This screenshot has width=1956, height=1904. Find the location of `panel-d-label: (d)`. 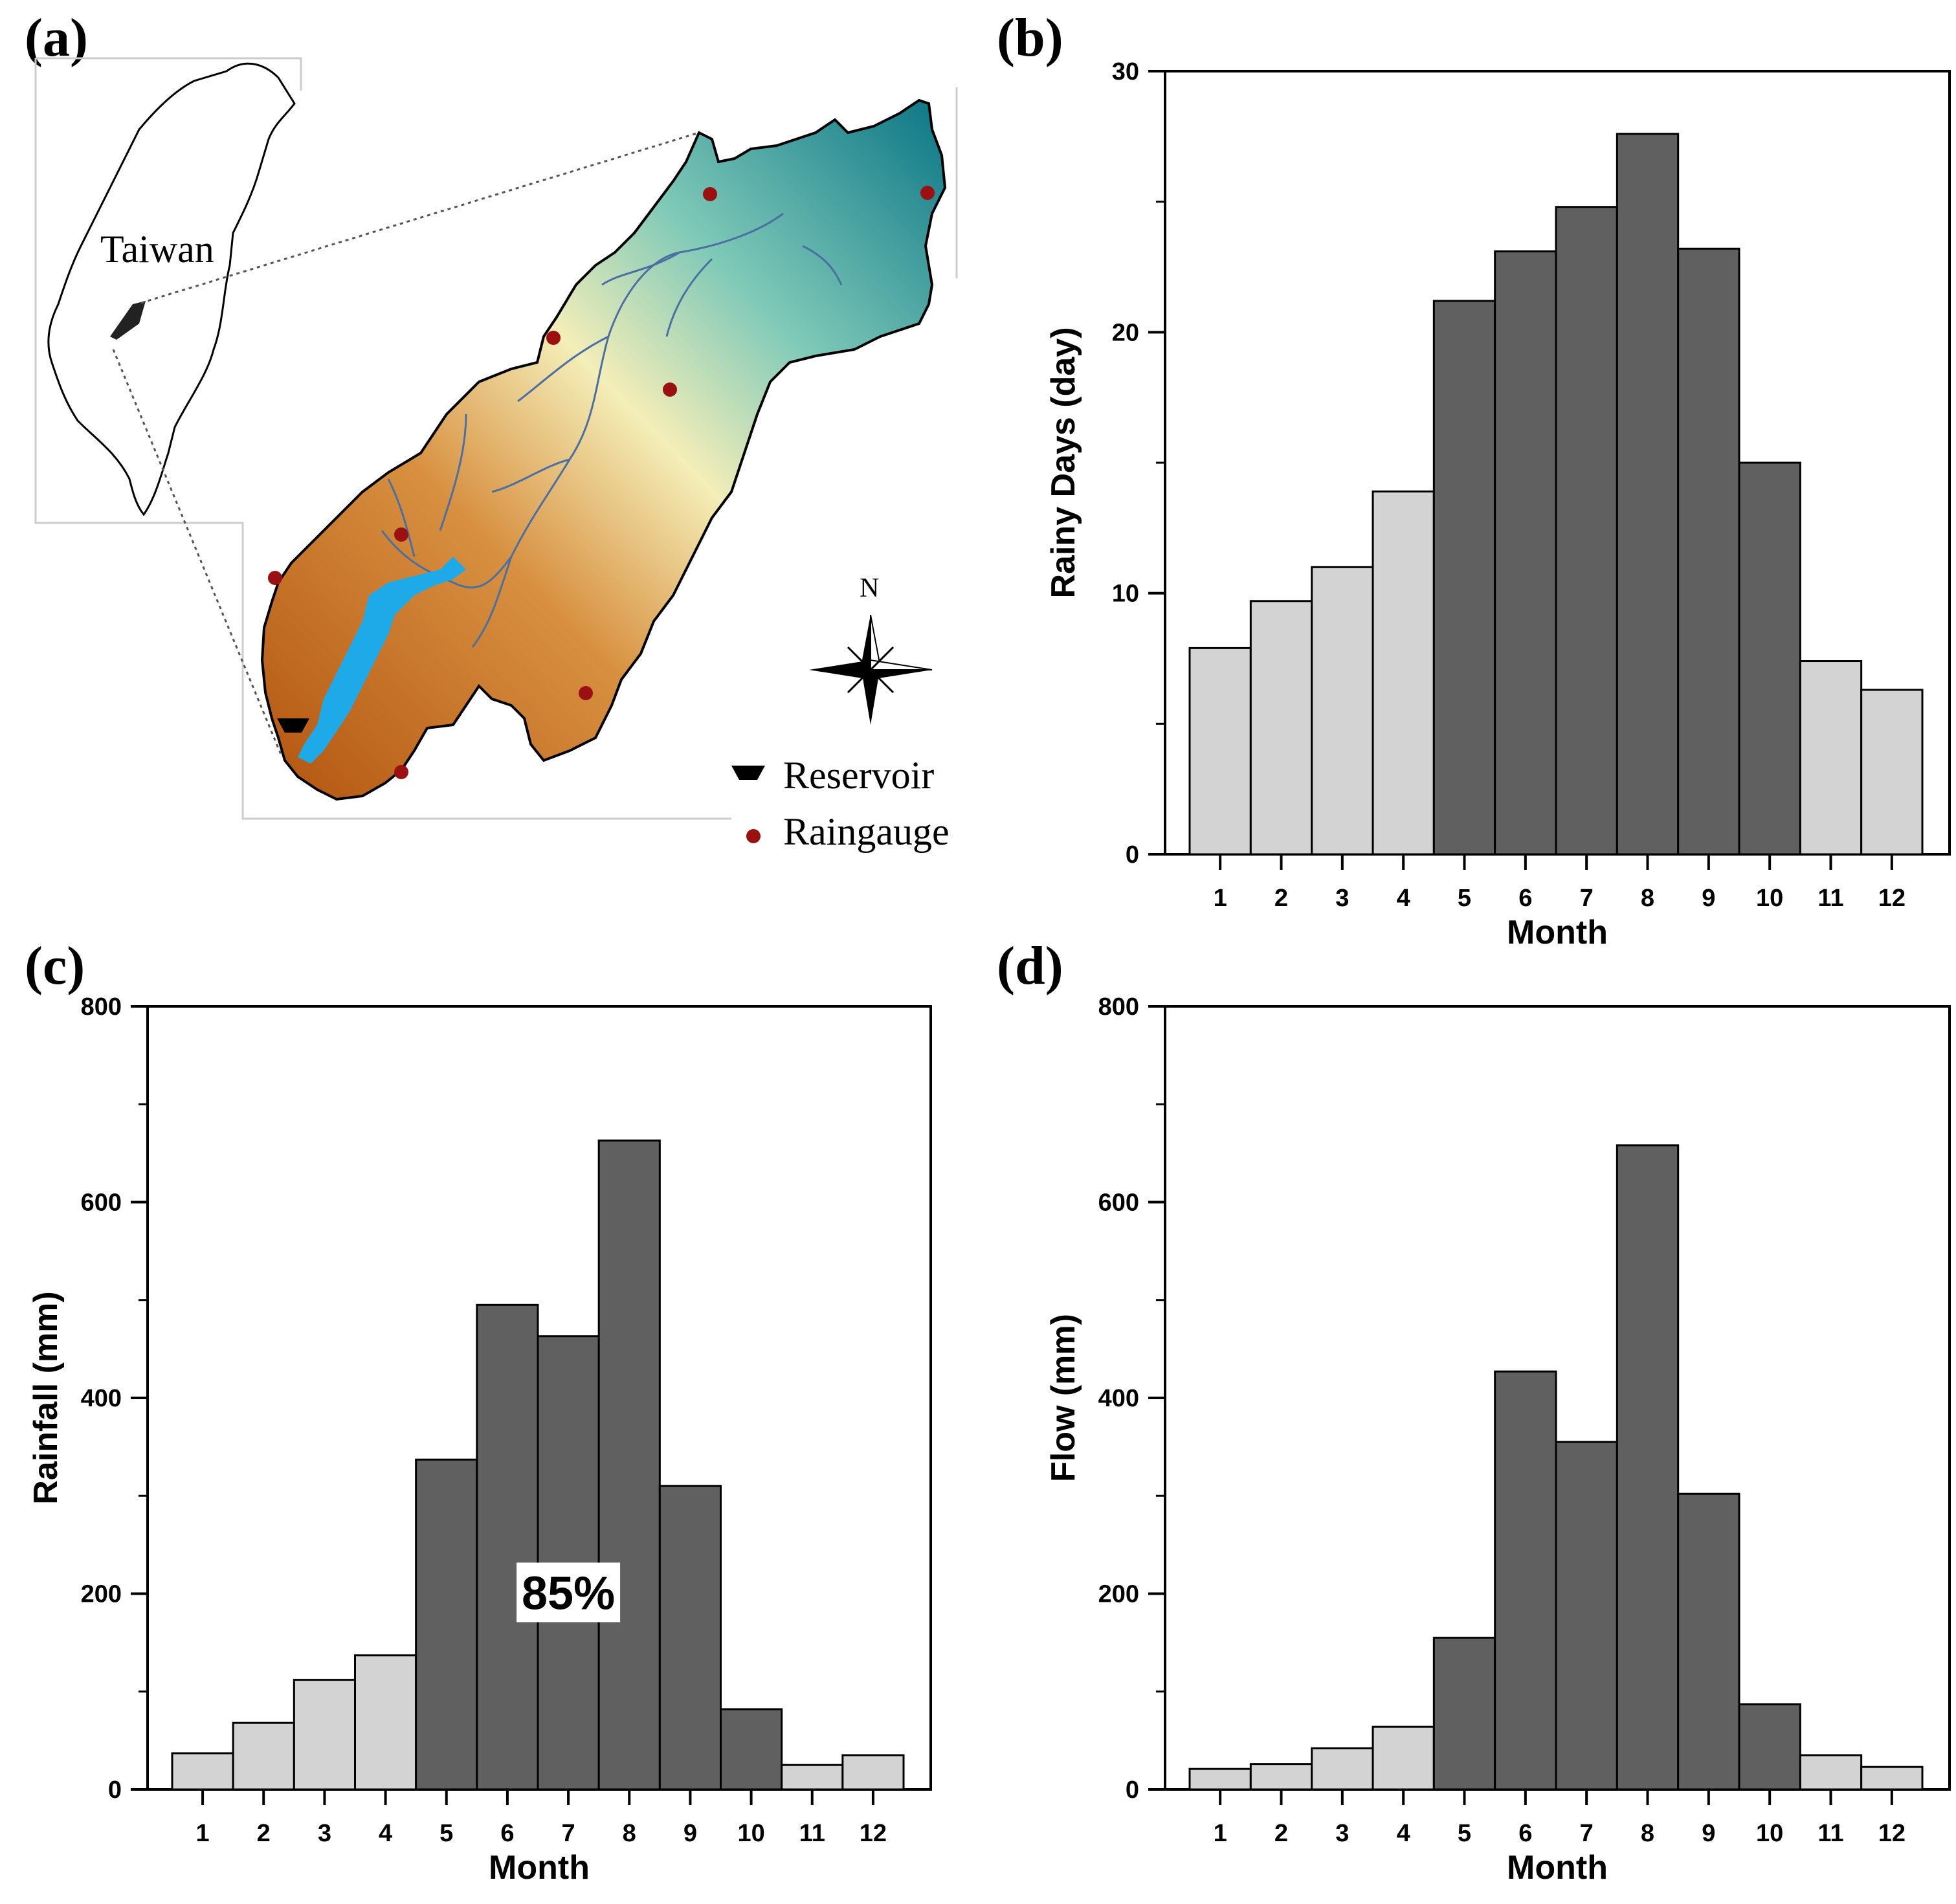

panel-d-label: (d) is located at coordinates (1030, 966).